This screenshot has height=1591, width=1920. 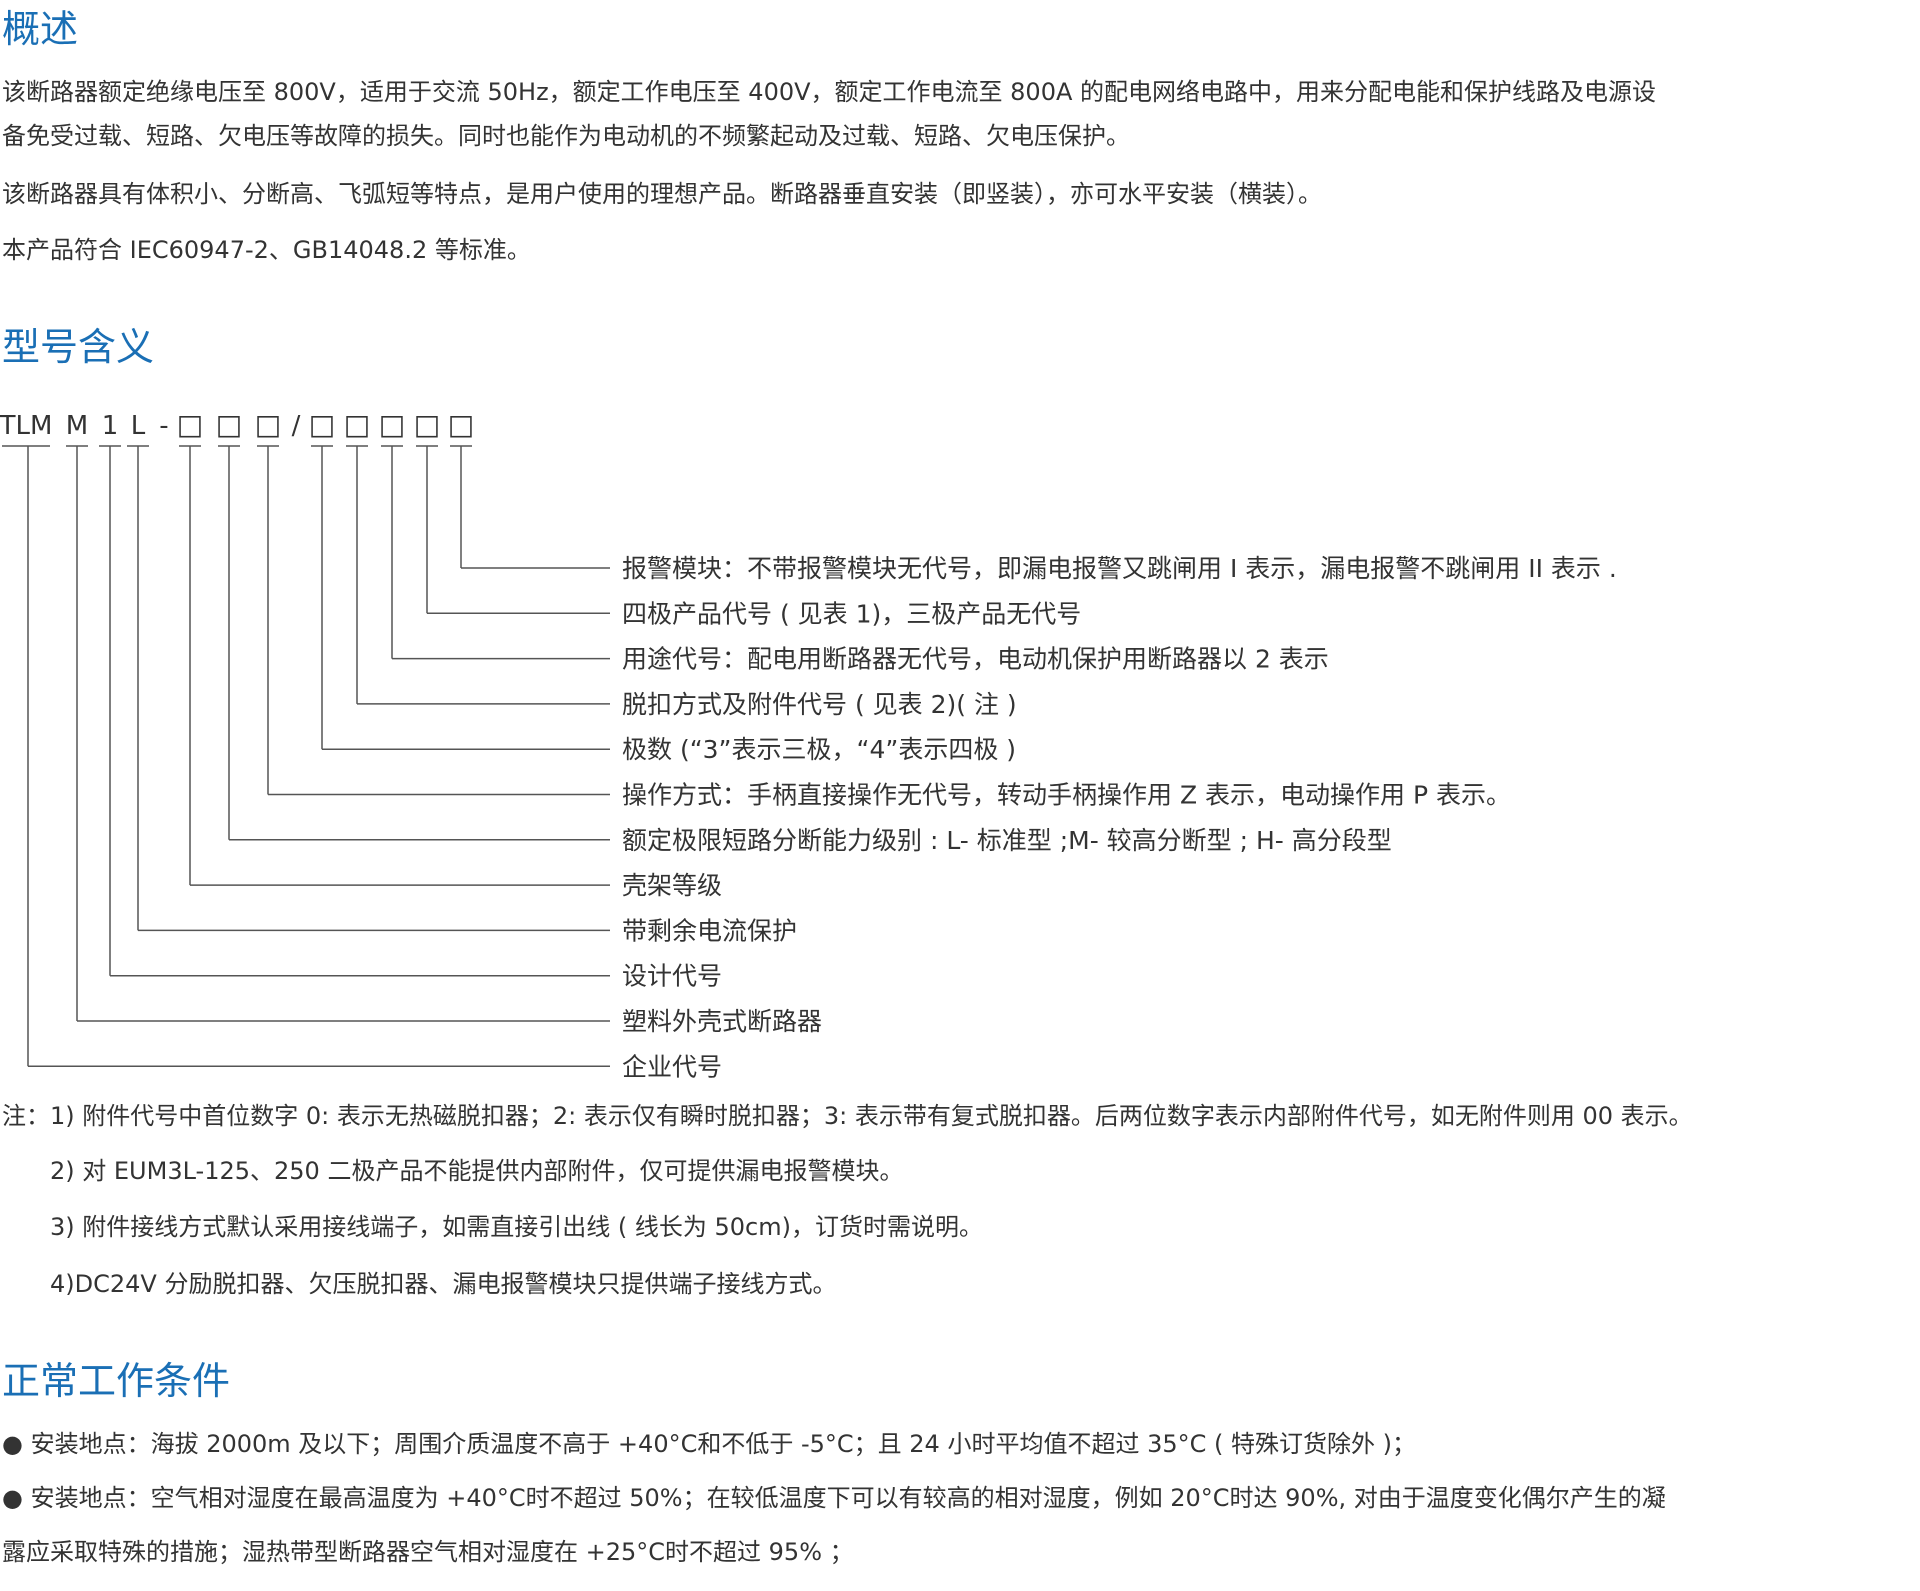 What do you see at coordinates (1066, 795) in the screenshot?
I see `model-description: 操作方式：手柄直接操作无代号，转动手柄操作用 Z 表示，电动操作用 P 表示。` at bounding box center [1066, 795].